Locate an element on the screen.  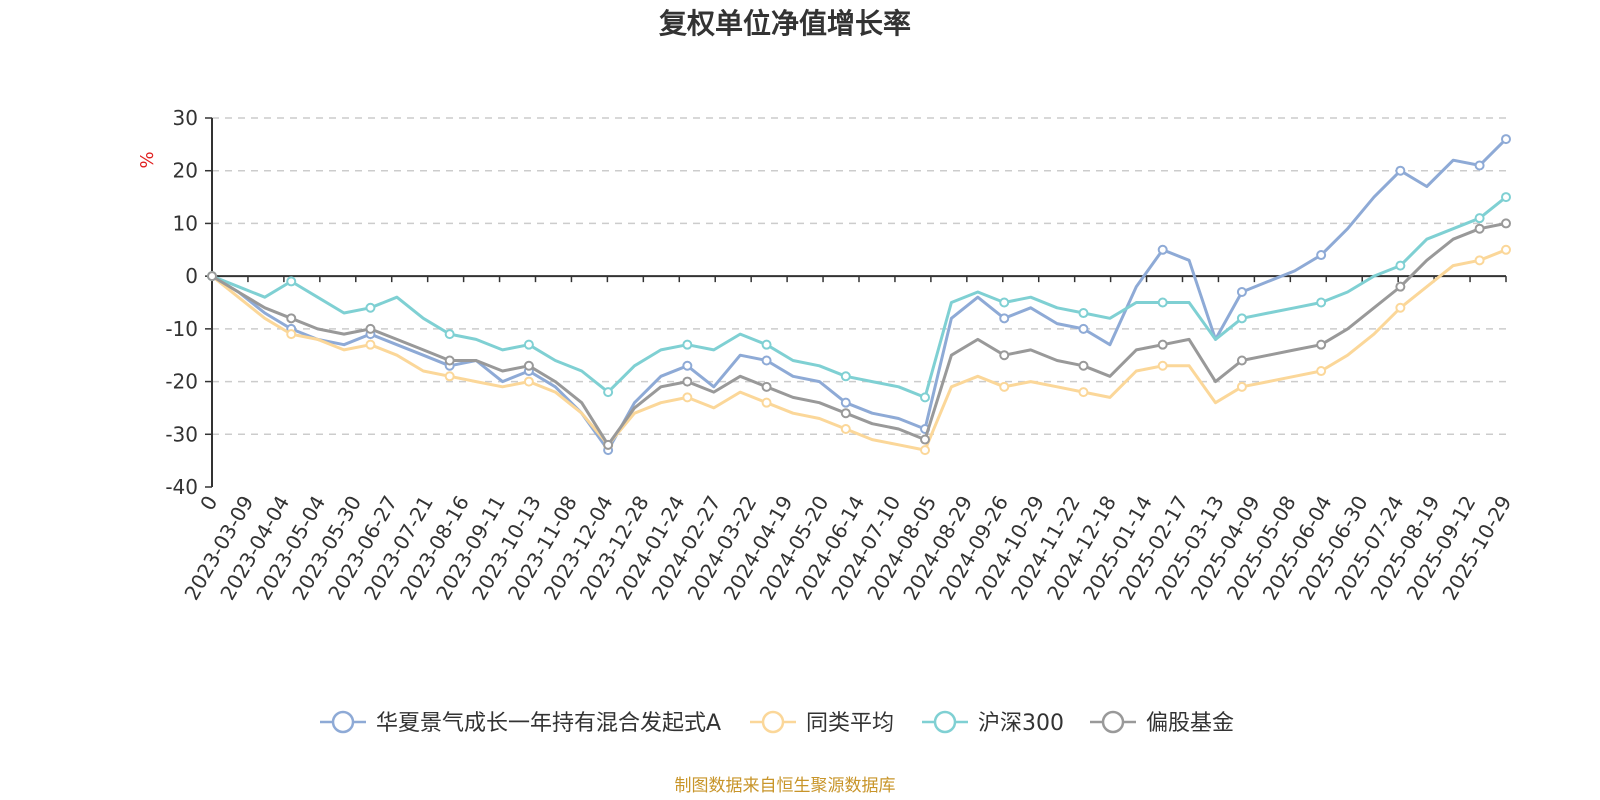
y-tick-label: -40 is located at coordinates (181, 487).